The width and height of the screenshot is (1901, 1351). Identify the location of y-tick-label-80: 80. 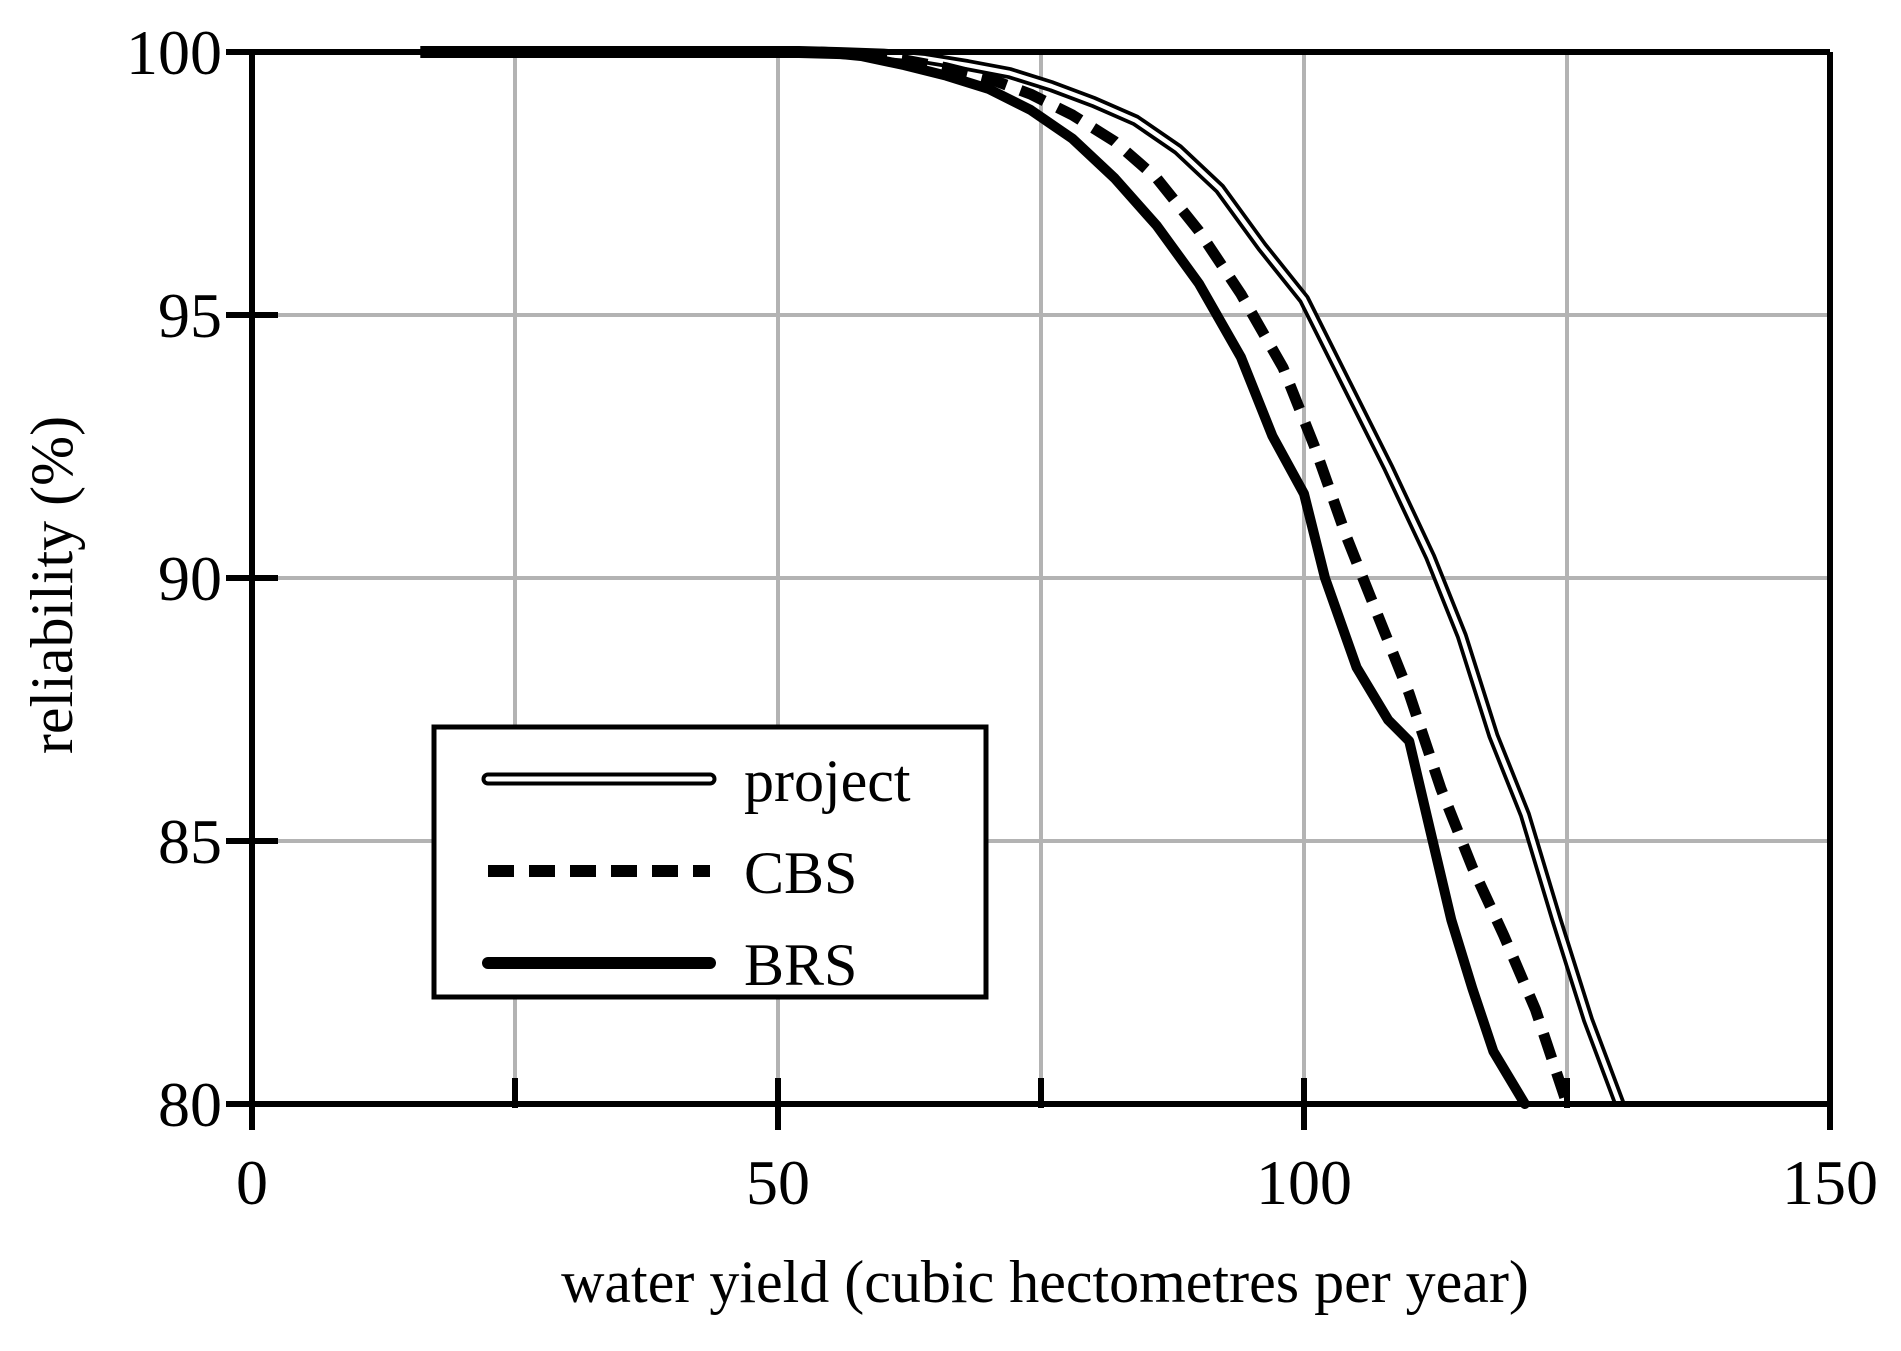
(190, 1104).